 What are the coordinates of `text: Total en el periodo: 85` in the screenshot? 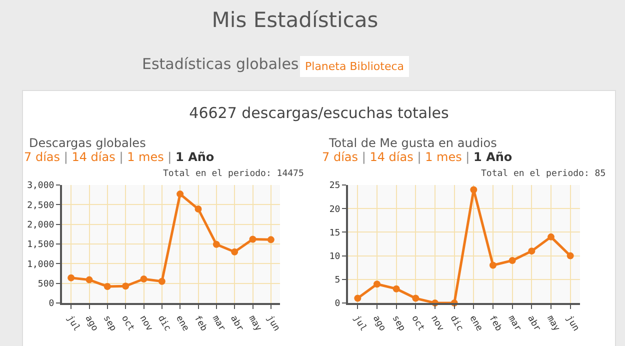 It's located at (543, 174).